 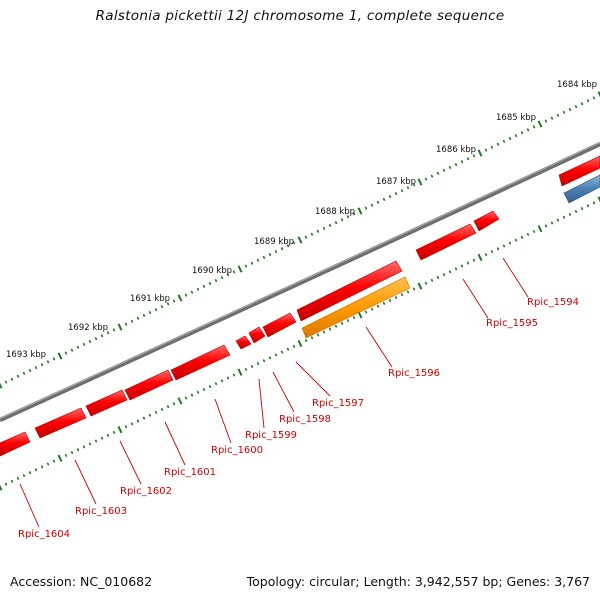 I want to click on scale-label-1689: 1689 kbp, so click(x=274, y=242).